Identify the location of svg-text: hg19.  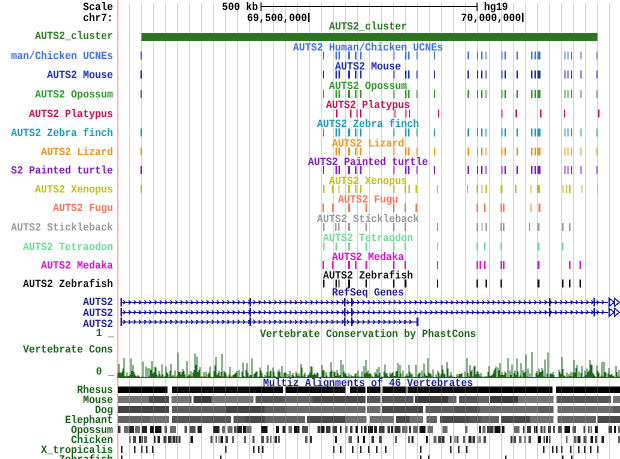
(496, 8).